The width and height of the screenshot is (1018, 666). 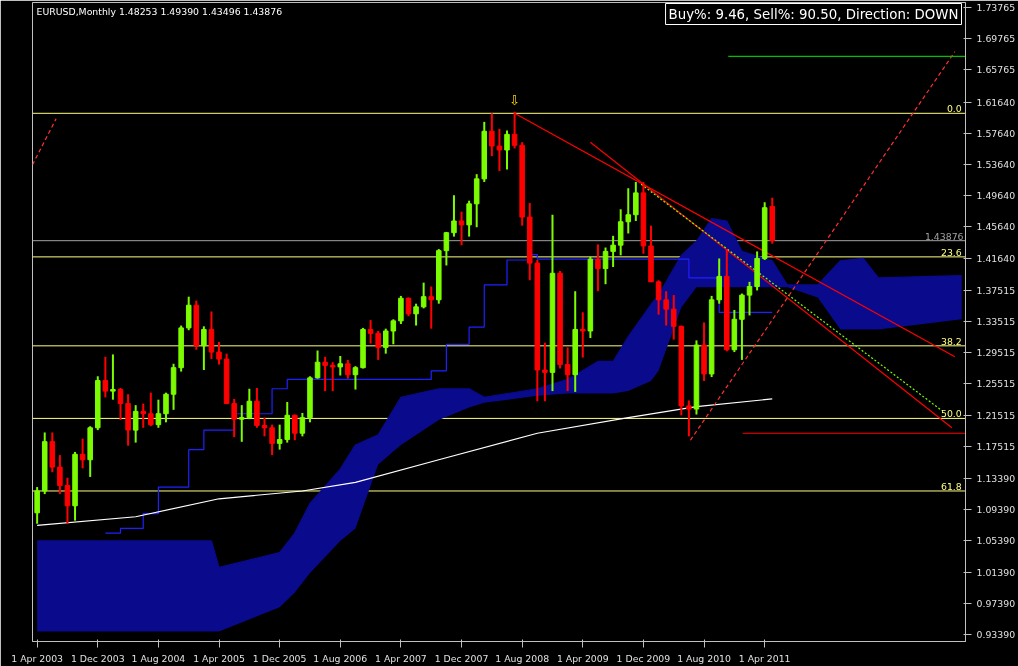 I want to click on x-tick-label: 1 Apr 2005, so click(x=219, y=658).